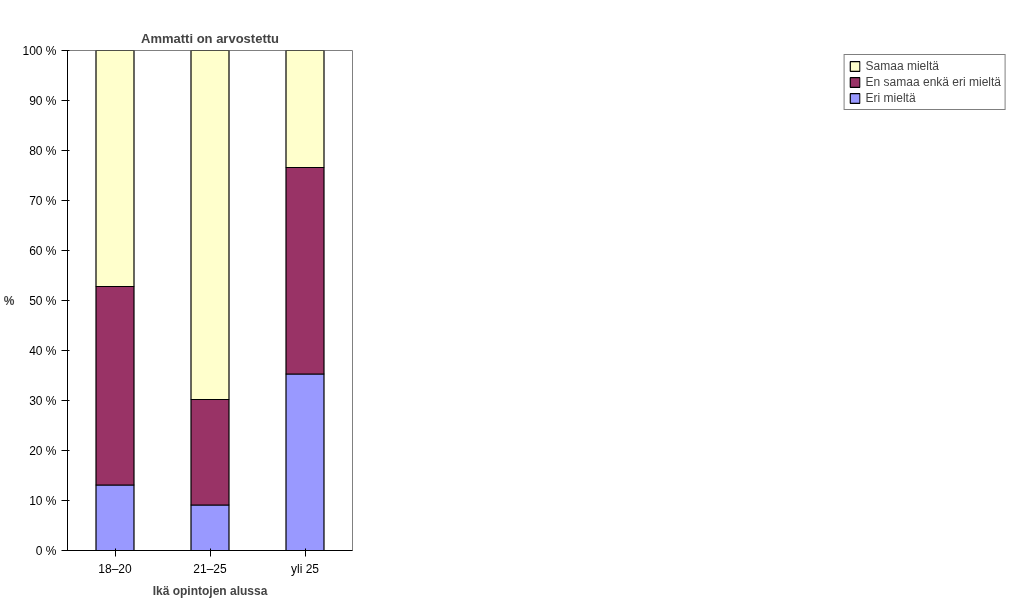 The image size is (1018, 606). Describe the element at coordinates (43, 100) in the screenshot. I see `y-tick-label: 90 %` at that location.